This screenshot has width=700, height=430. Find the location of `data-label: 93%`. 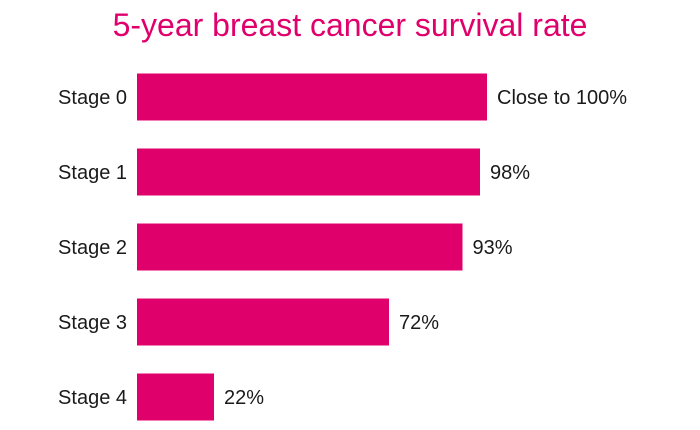

data-label: 93% is located at coordinates (493, 248).